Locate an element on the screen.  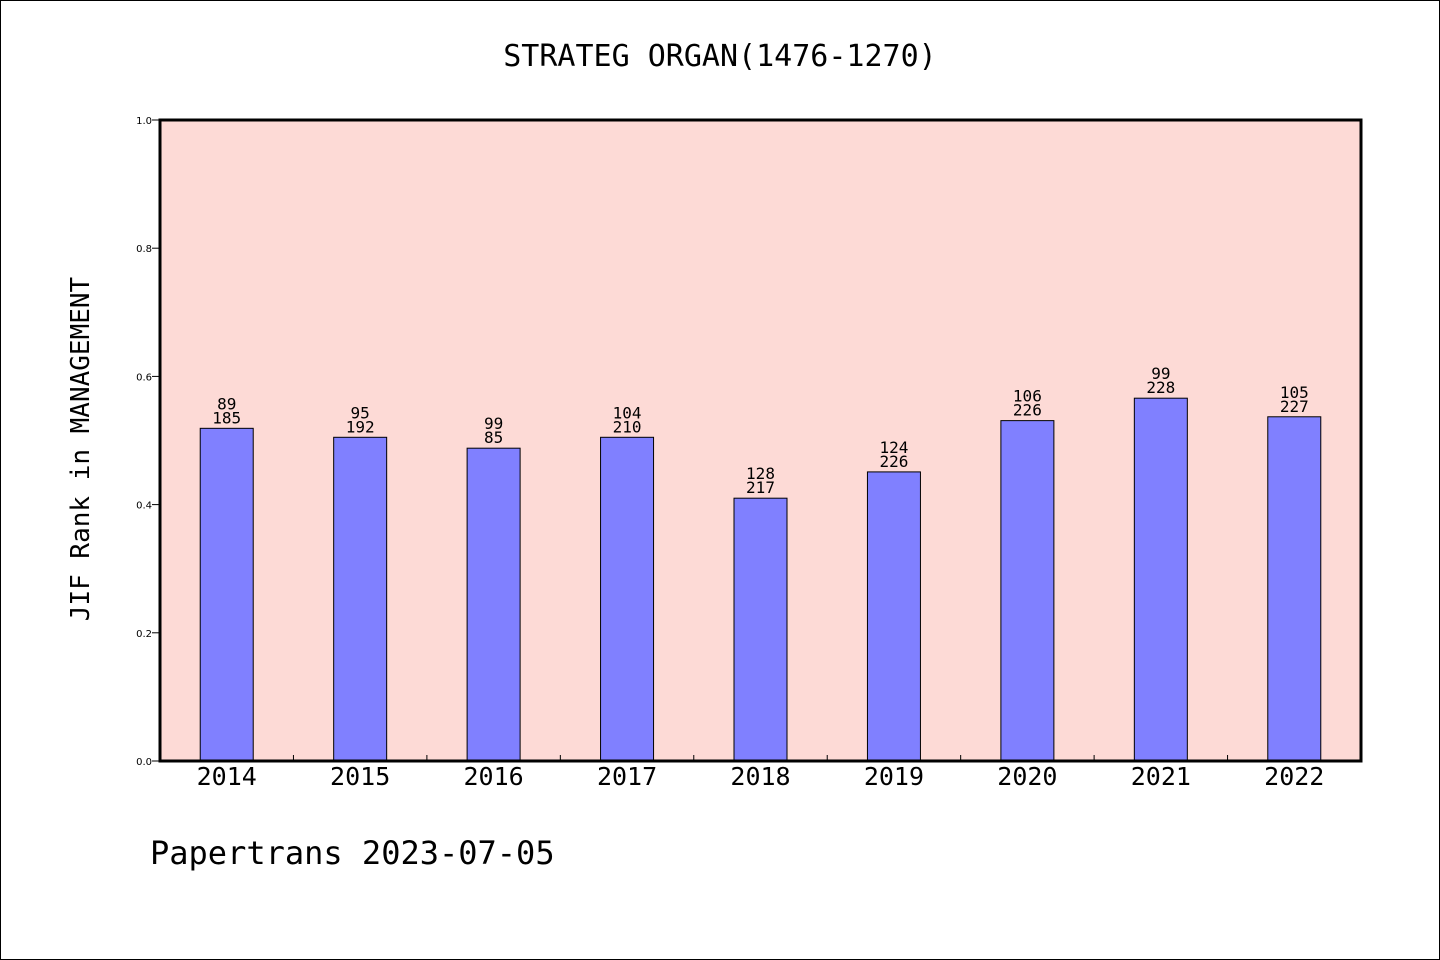
bar-2022 is located at coordinates (1294, 589).